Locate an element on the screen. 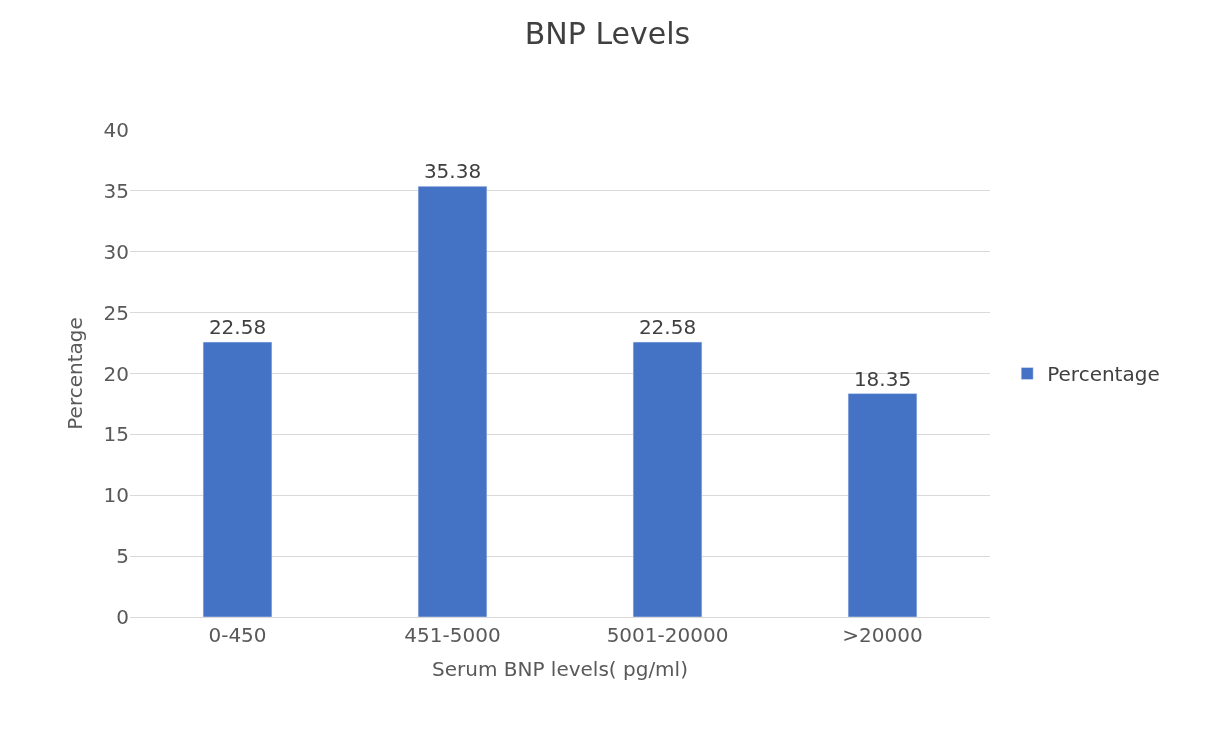 This screenshot has width=1215, height=752. y-tick-label: 5 is located at coordinates (122, 556).